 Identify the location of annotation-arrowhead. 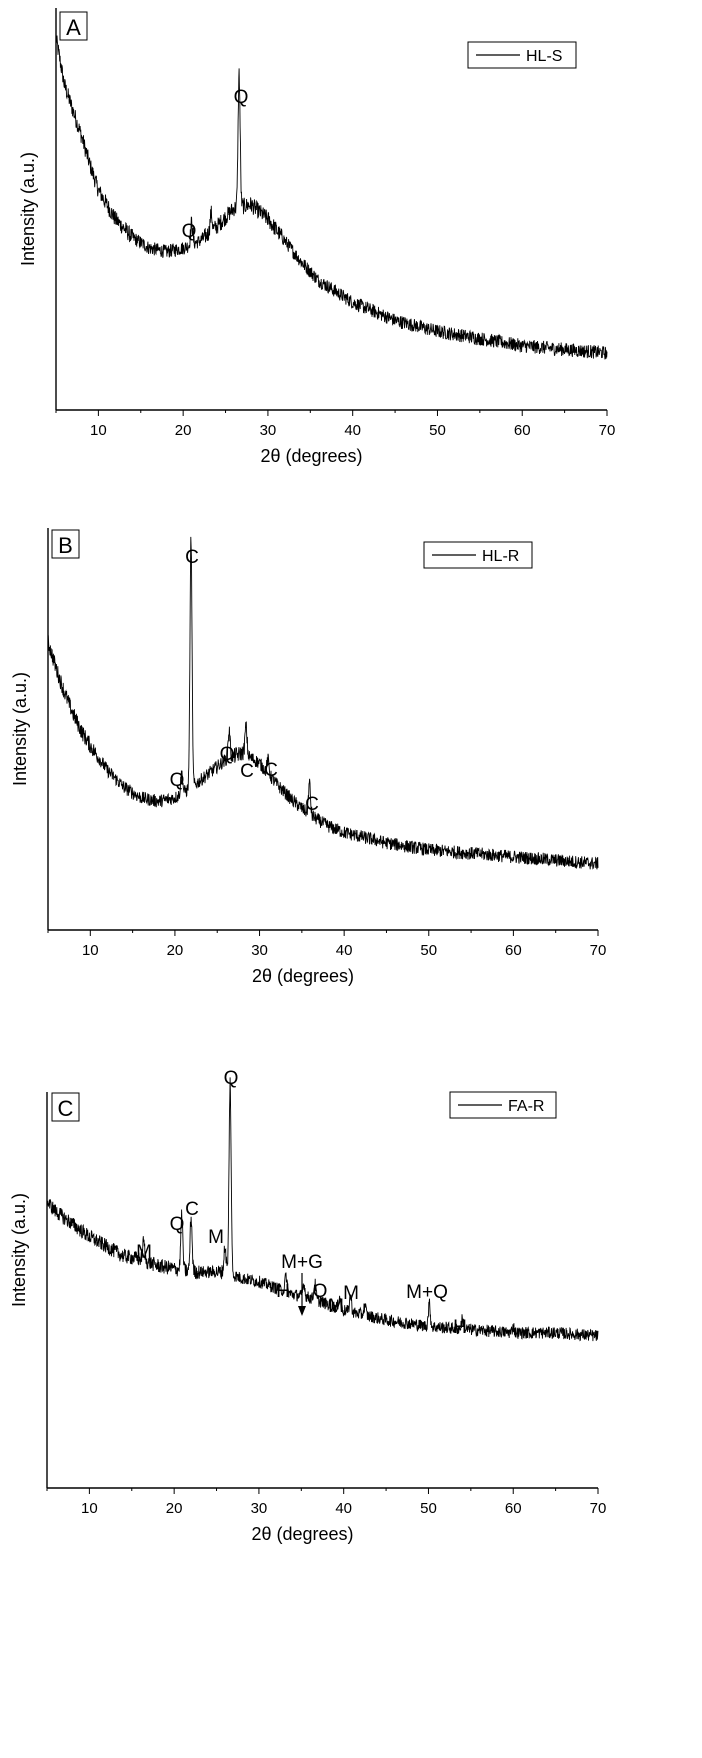
(302, 1311).